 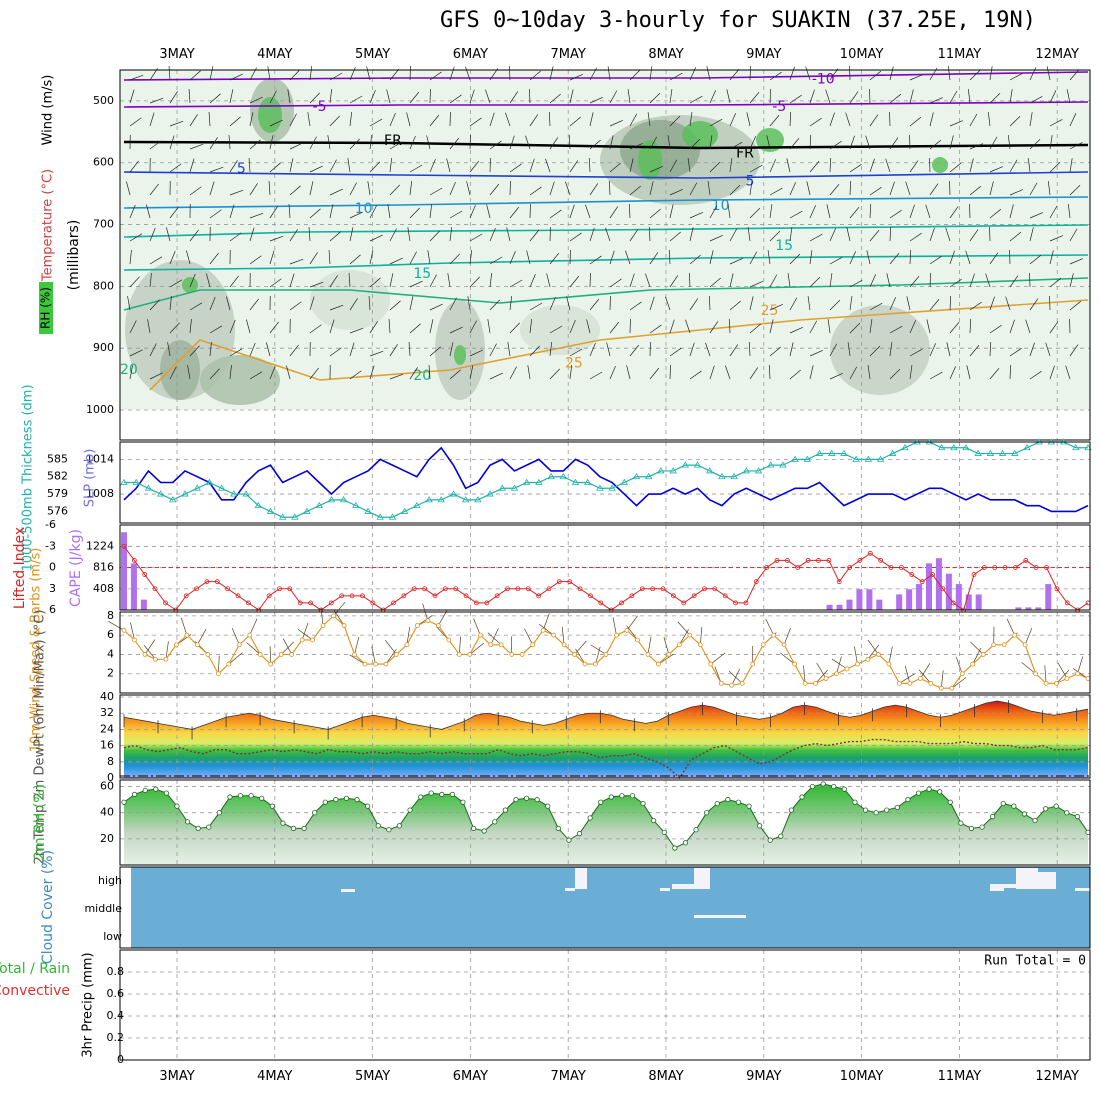 I want to click on date-label-bottom: 7MAY, so click(x=568, y=1076).